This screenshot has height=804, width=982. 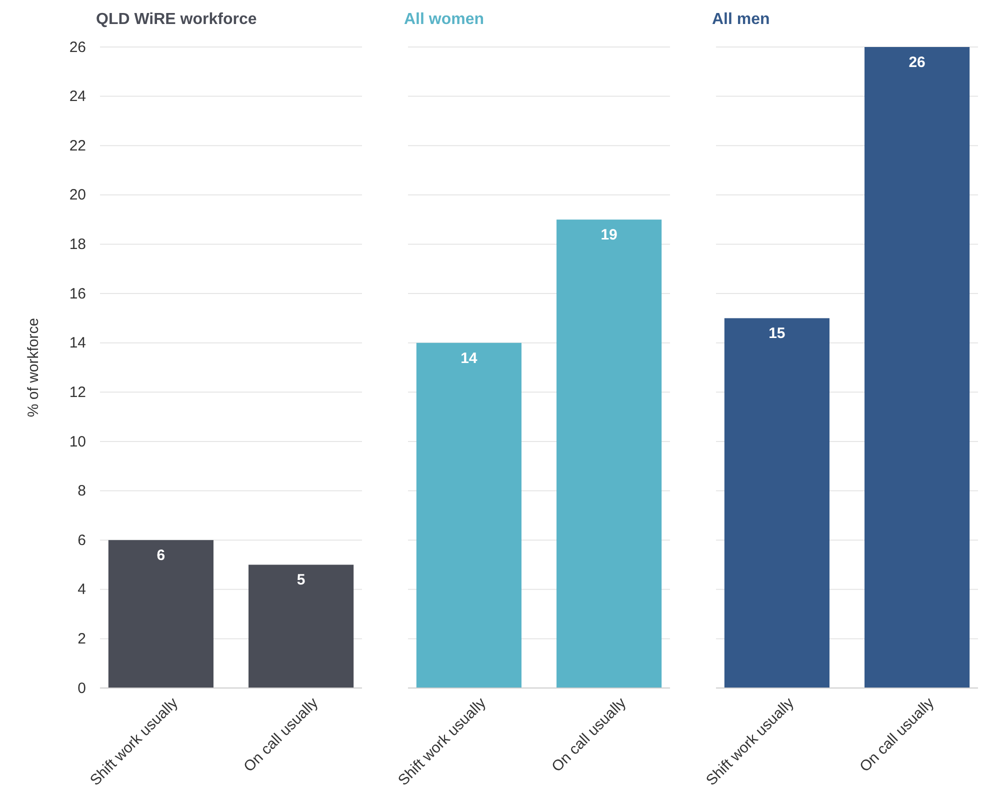 What do you see at coordinates (301, 580) in the screenshot?
I see `data-label: 5` at bounding box center [301, 580].